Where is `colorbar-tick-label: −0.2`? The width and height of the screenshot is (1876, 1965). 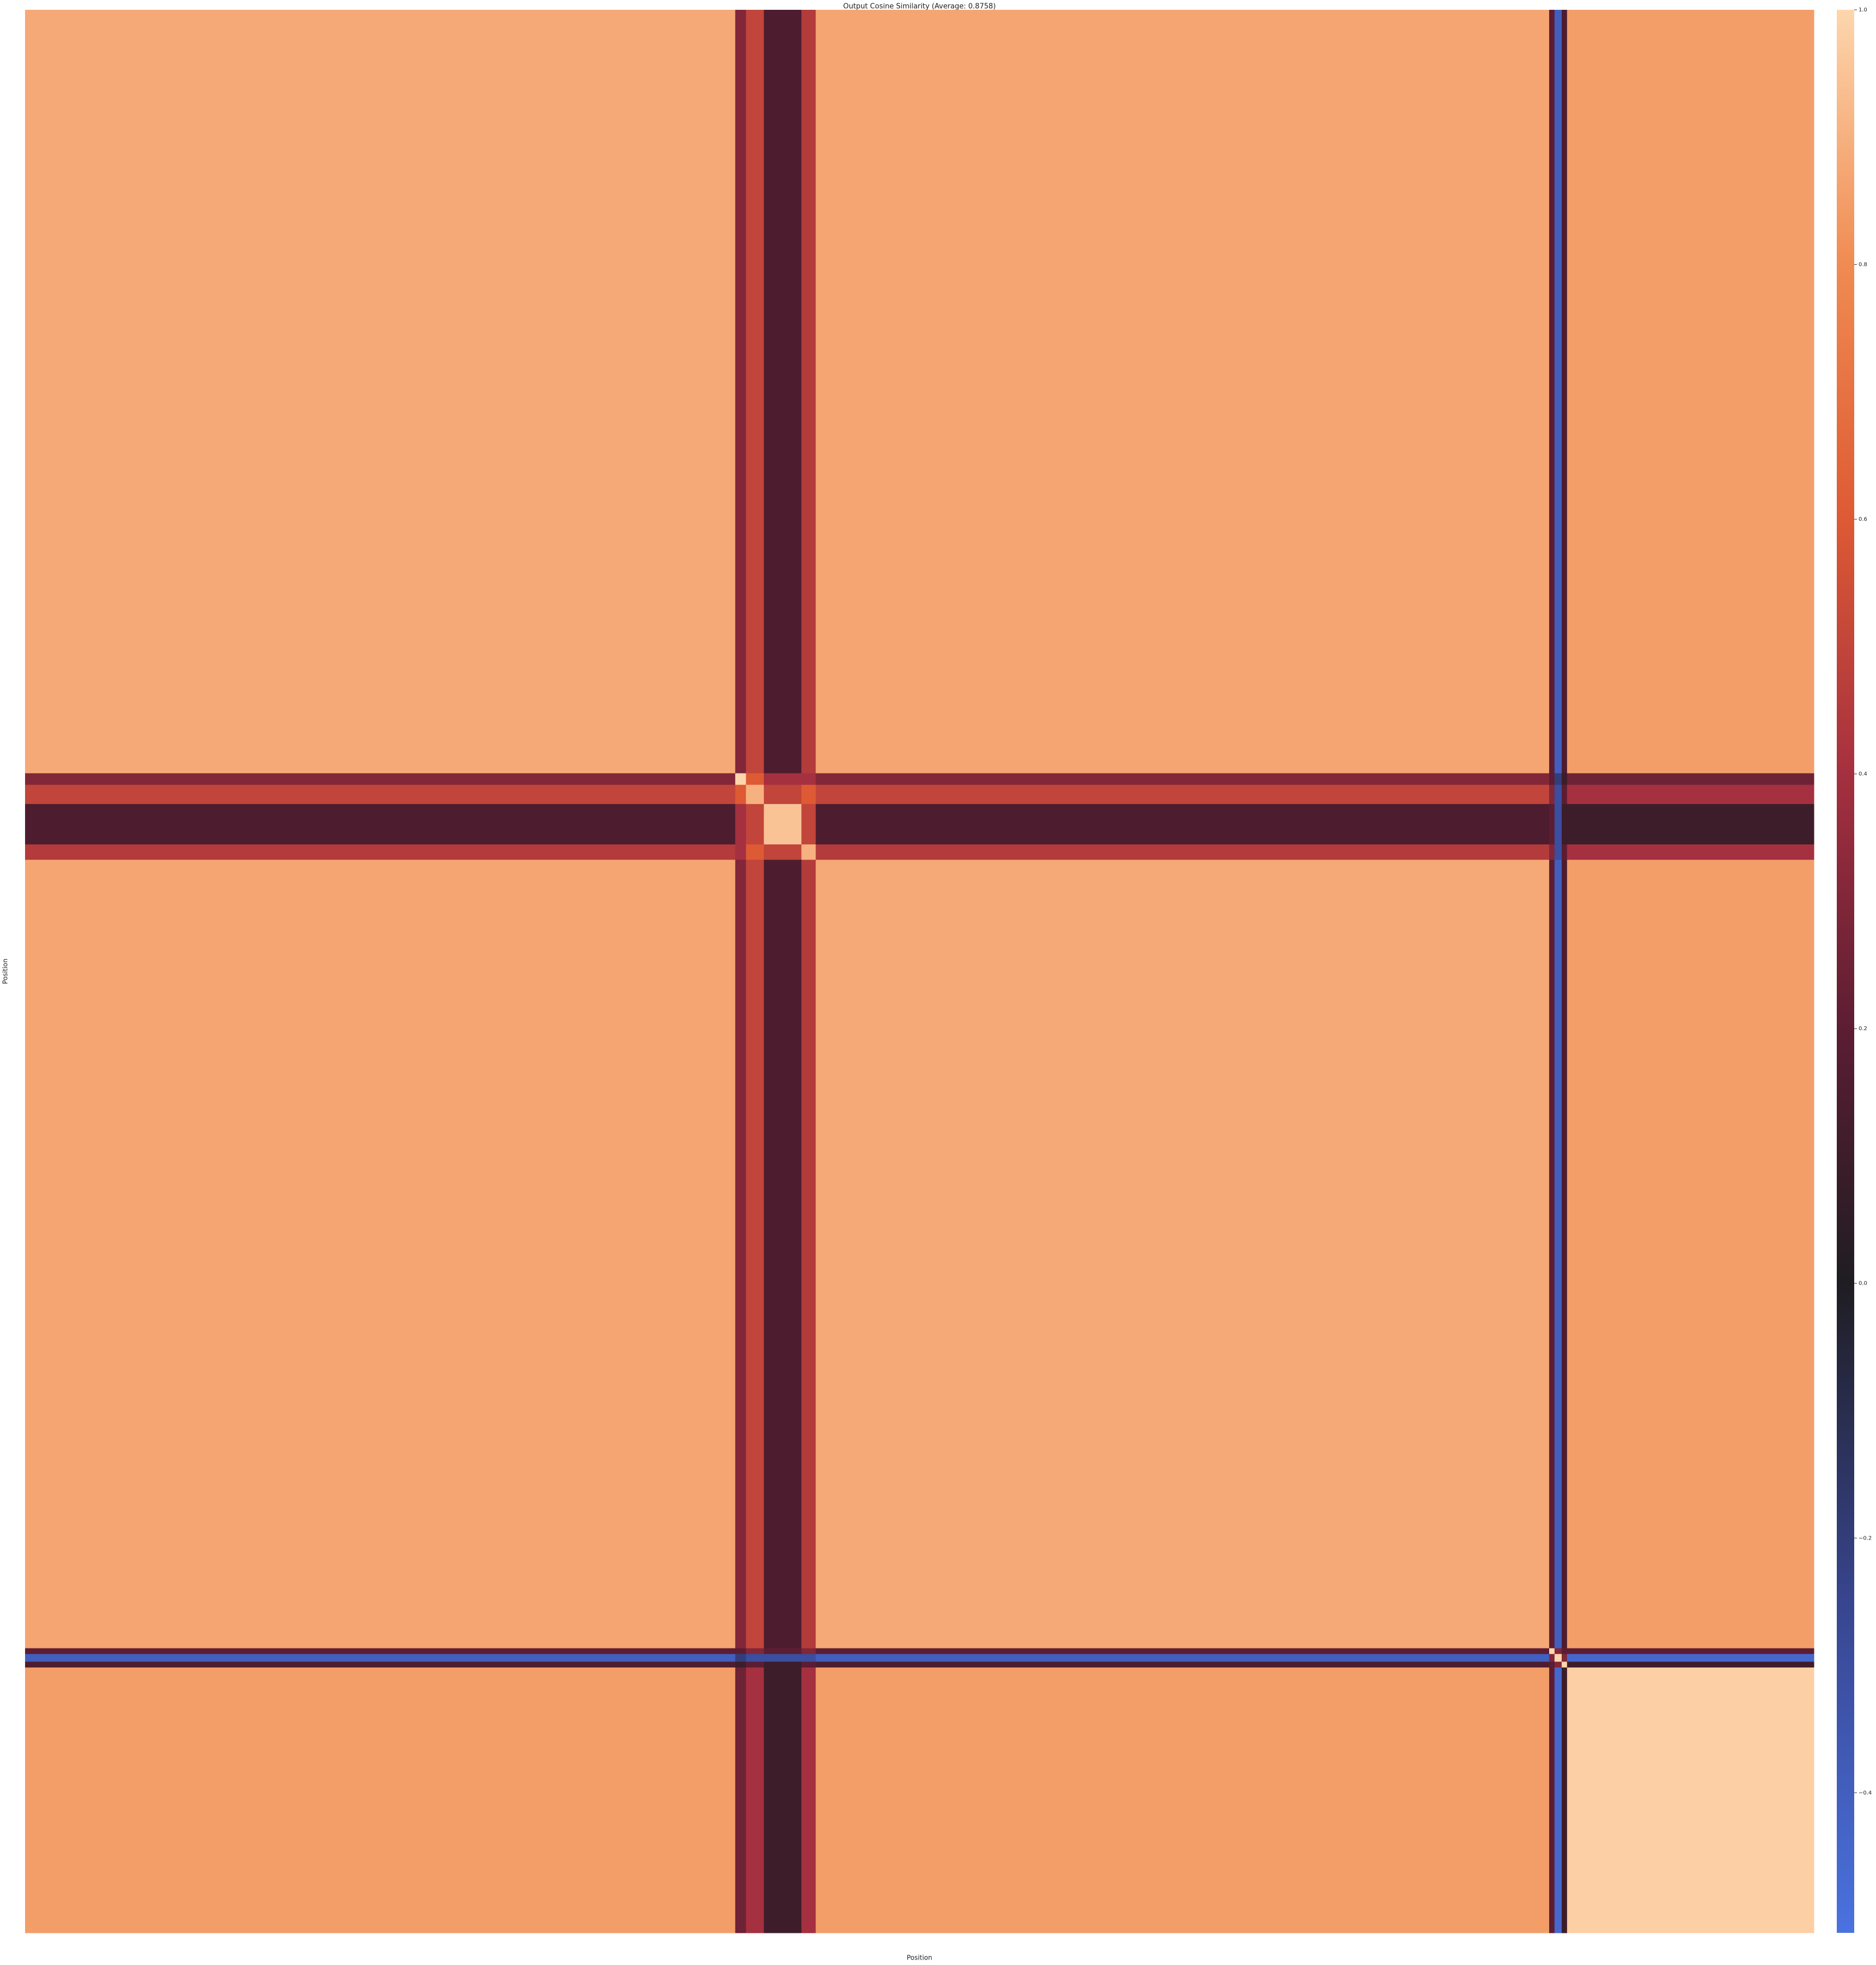 colorbar-tick-label: −0.2 is located at coordinates (1865, 1538).